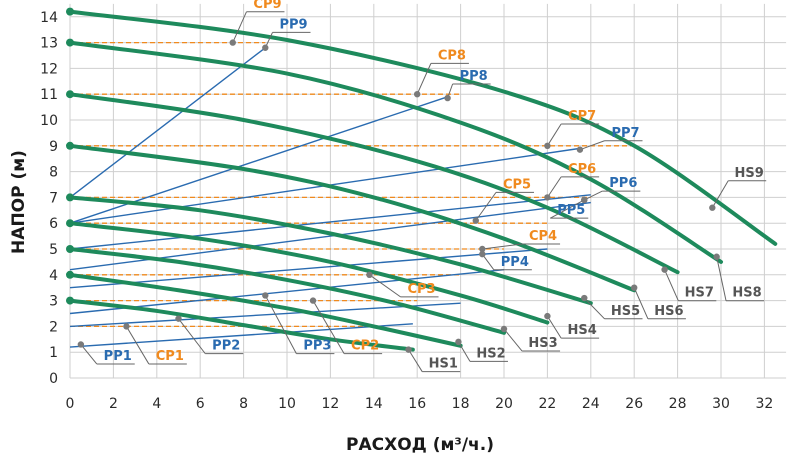 This screenshot has width=789, height=461. What do you see at coordinates (365, 346) in the screenshot?
I see `curve-label-cp2: CP2` at bounding box center [365, 346].